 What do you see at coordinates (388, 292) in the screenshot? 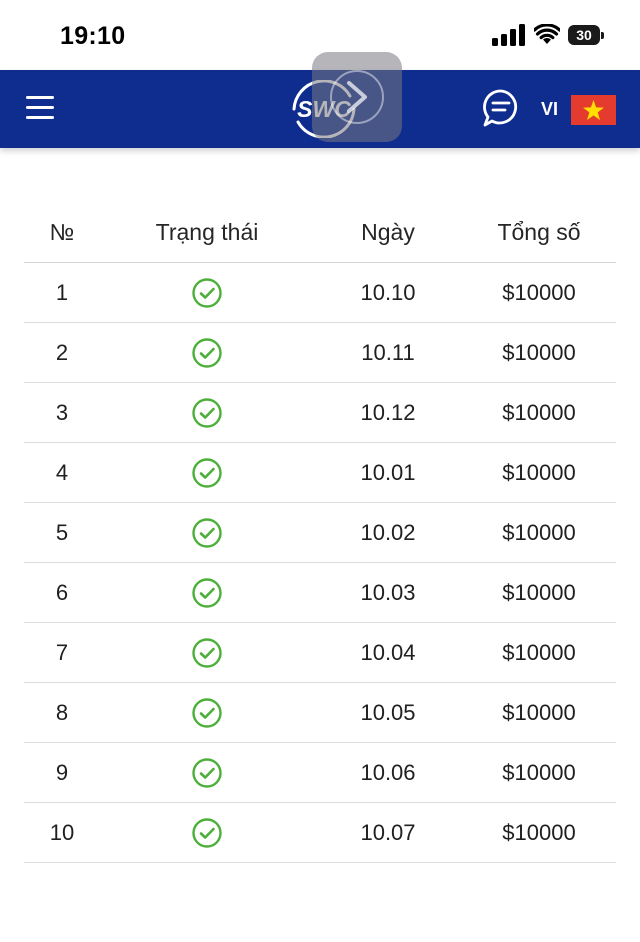
I see `row-date: 10.10` at bounding box center [388, 292].